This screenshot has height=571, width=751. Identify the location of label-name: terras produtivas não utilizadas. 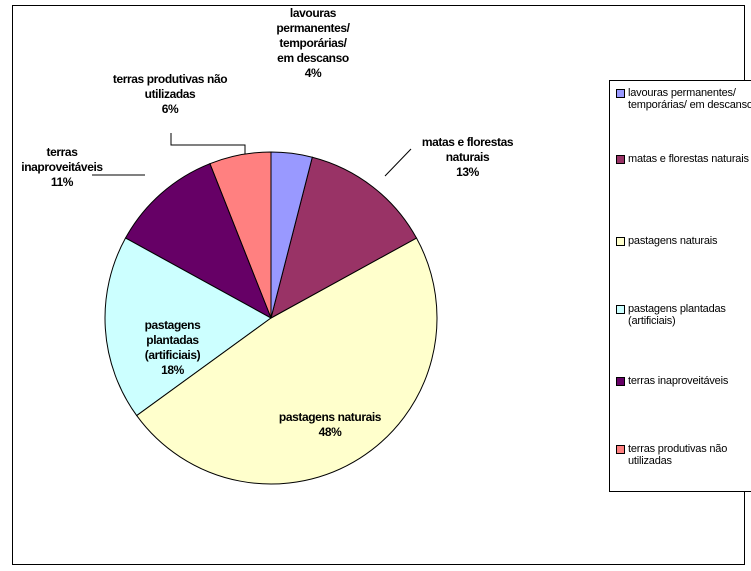
(170, 86).